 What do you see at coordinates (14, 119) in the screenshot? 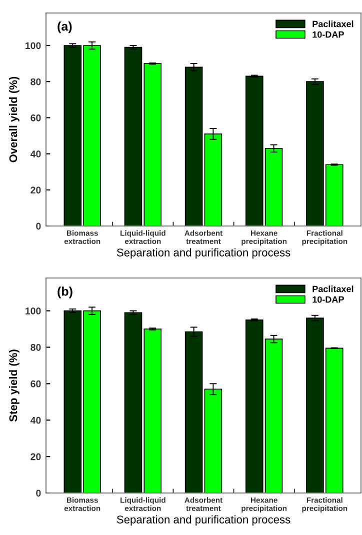
I see `y-axis-title: Overall yield (%)` at bounding box center [14, 119].